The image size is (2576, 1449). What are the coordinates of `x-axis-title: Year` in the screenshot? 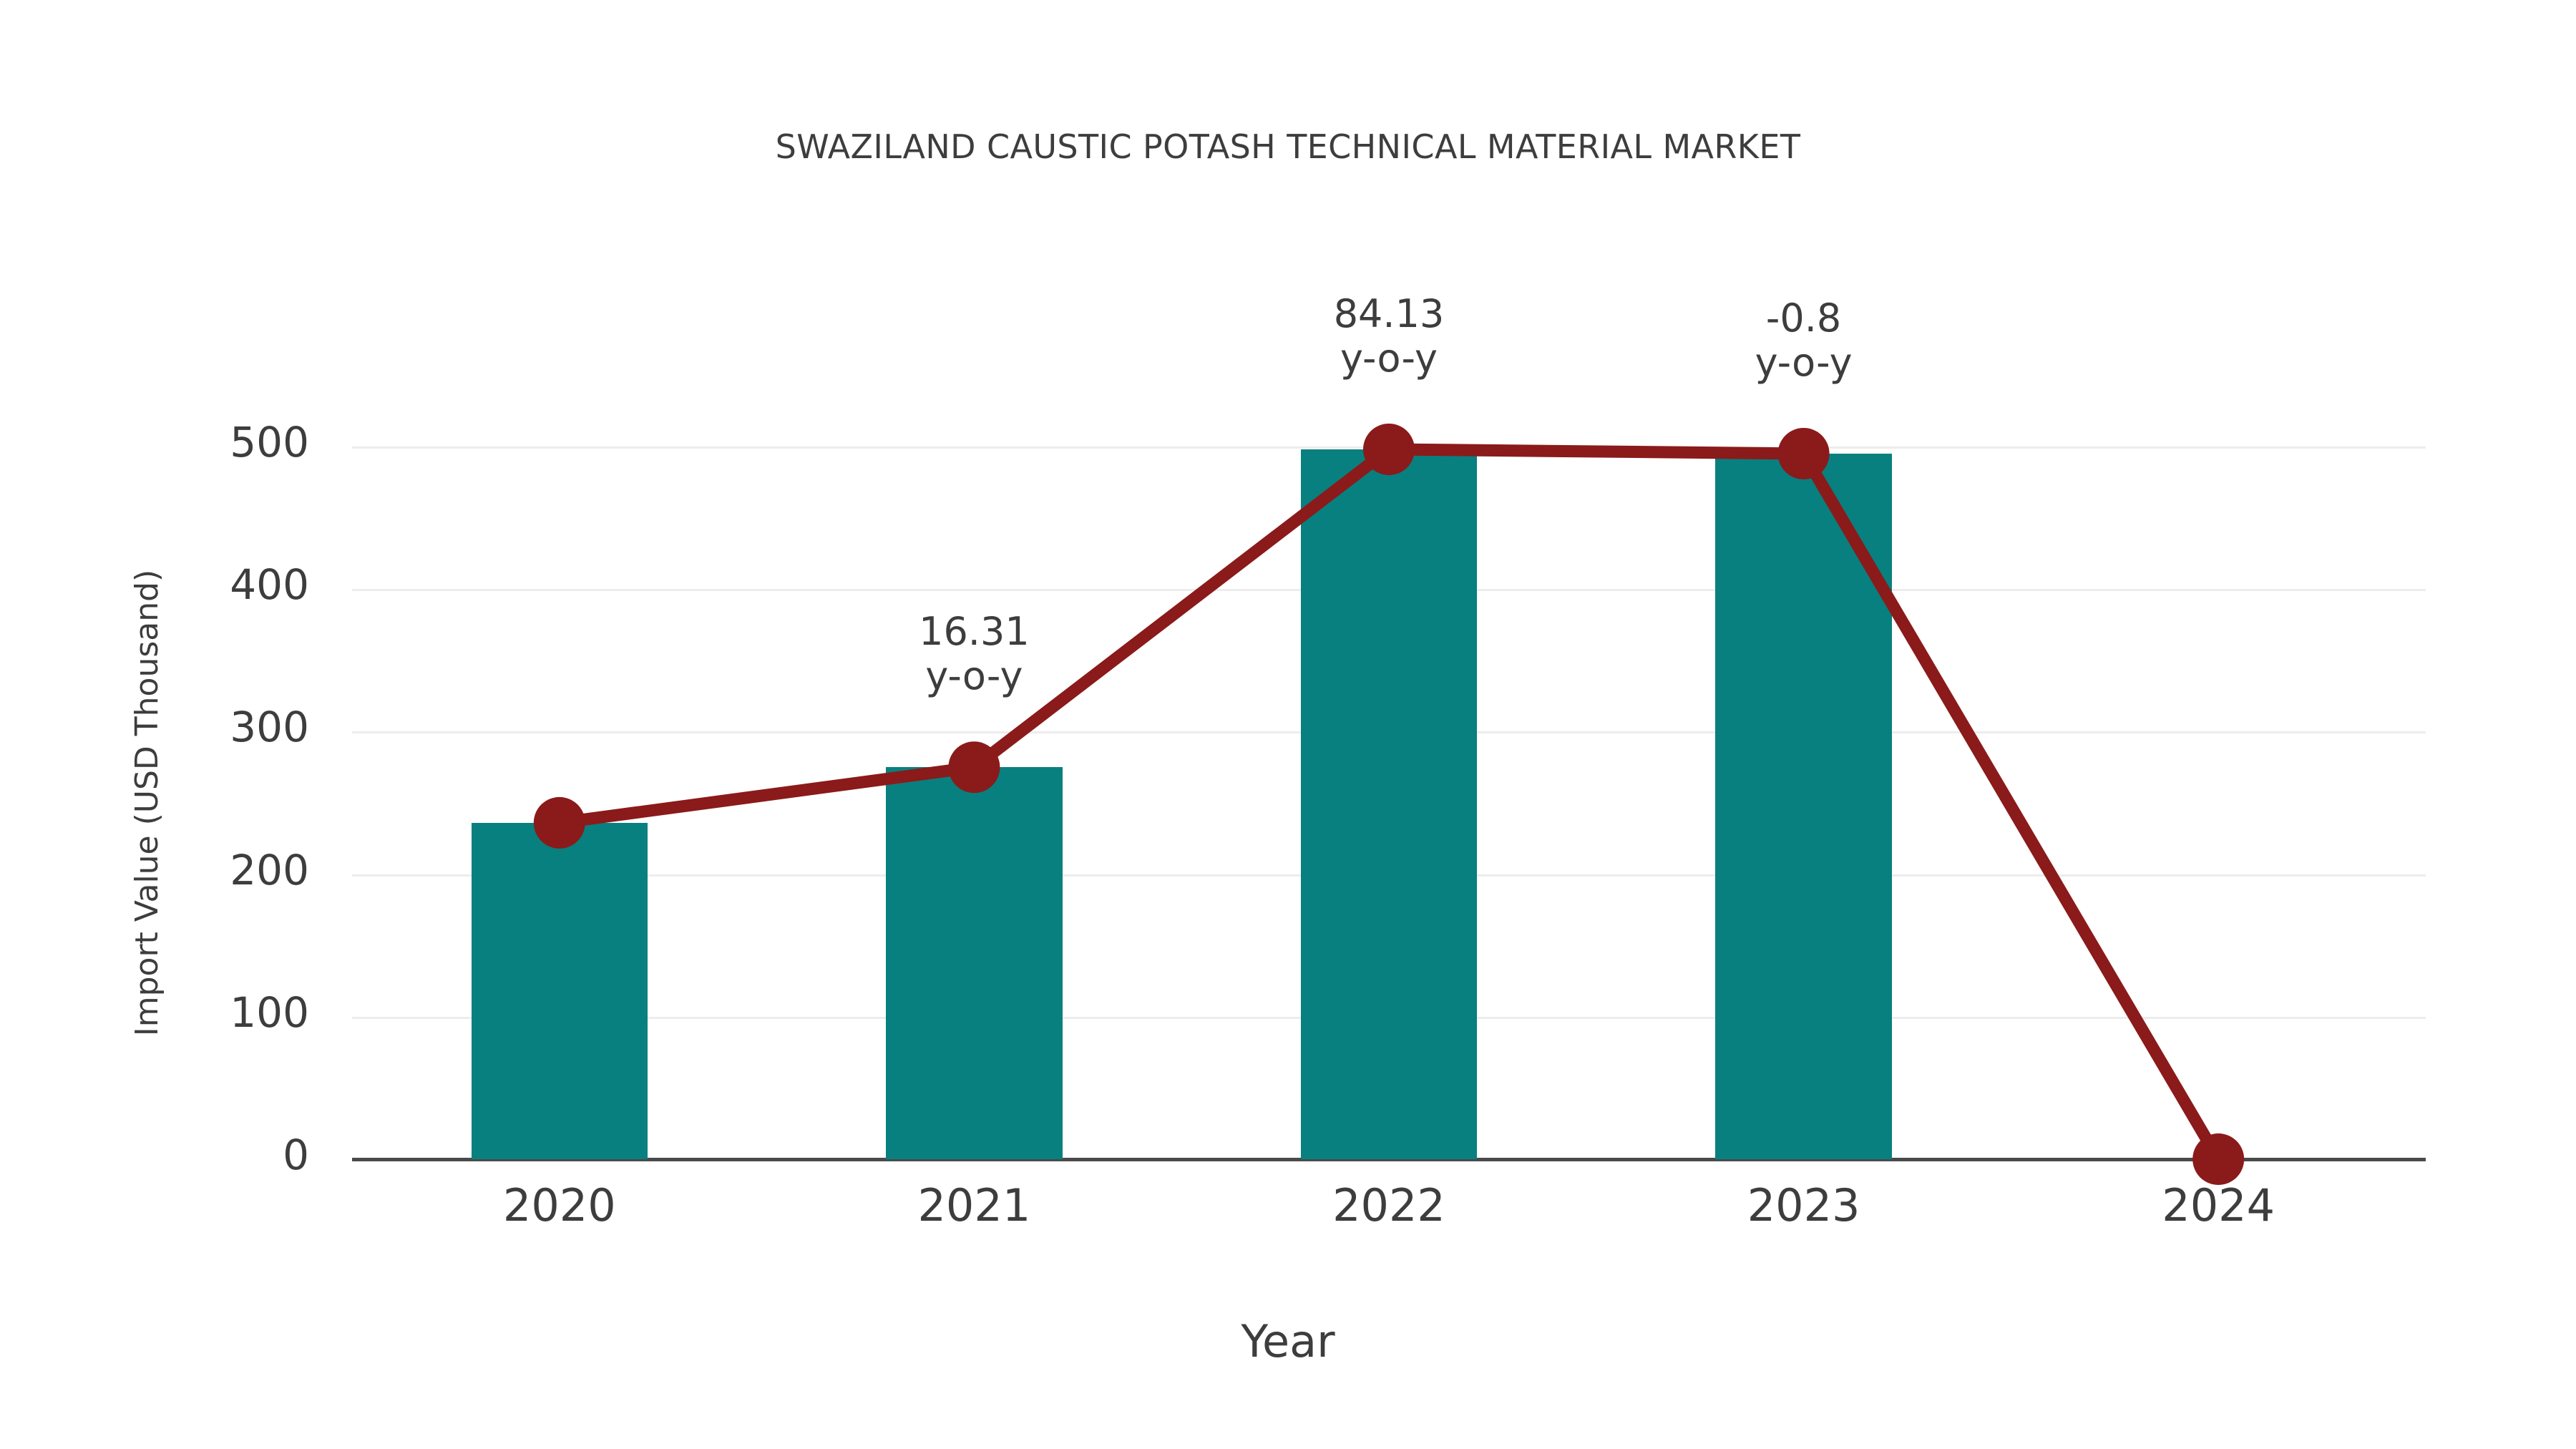 It's located at (1288, 1341).